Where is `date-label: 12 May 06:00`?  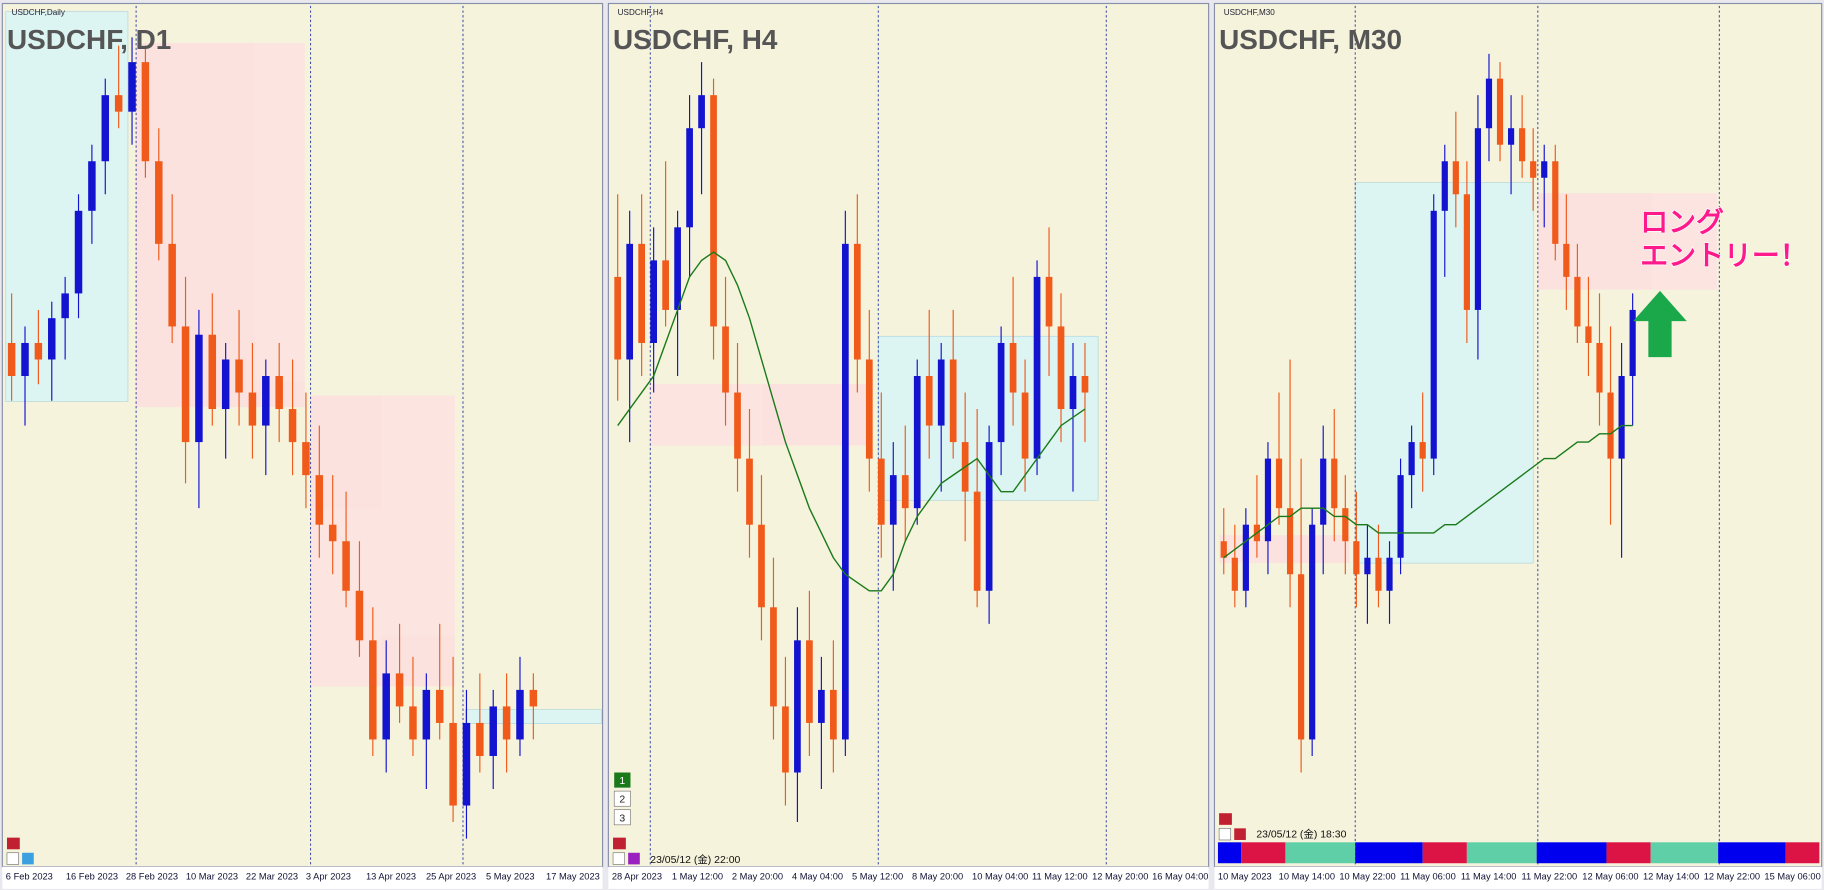
date-label: 12 May 06:00 is located at coordinates (1610, 877).